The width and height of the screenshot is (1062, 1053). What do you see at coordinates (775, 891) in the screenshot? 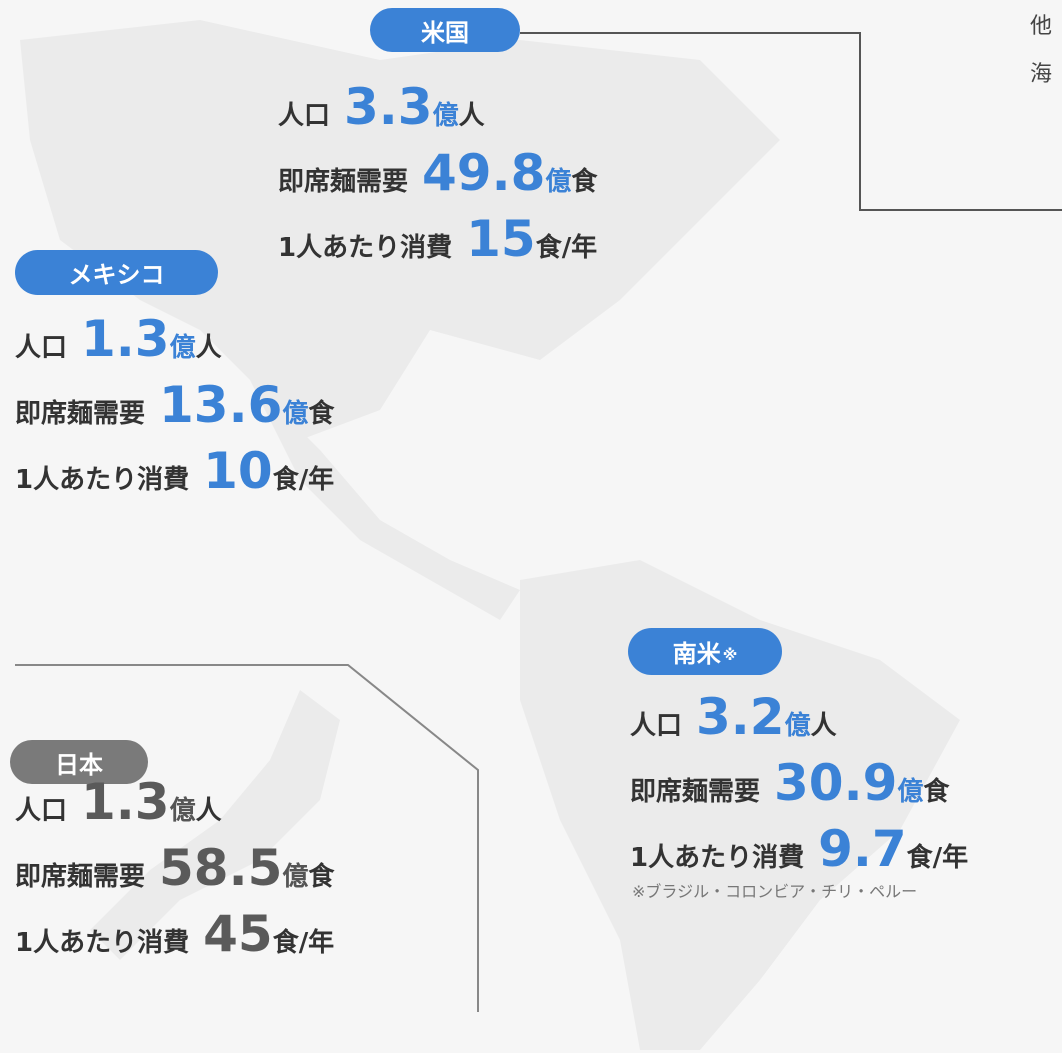
I see `footnote: ※ブラジル・コロンビア・チリ・ペルー` at bounding box center [775, 891].